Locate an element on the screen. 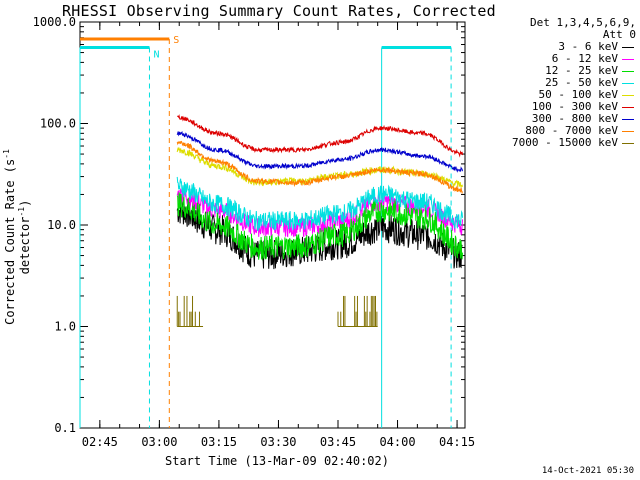 The width and height of the screenshot is (640, 480). y-axis-label-part: detector is located at coordinates (25, 245).